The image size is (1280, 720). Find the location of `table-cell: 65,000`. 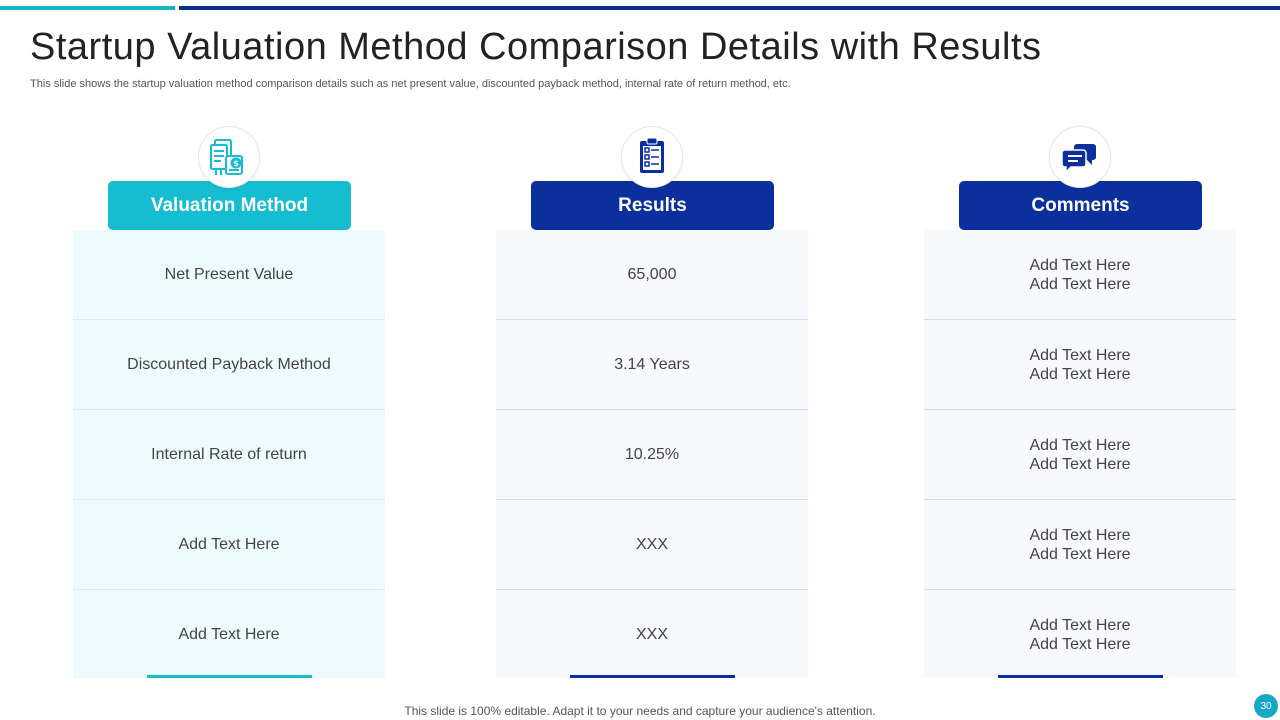

table-cell: 65,000 is located at coordinates (652, 275).